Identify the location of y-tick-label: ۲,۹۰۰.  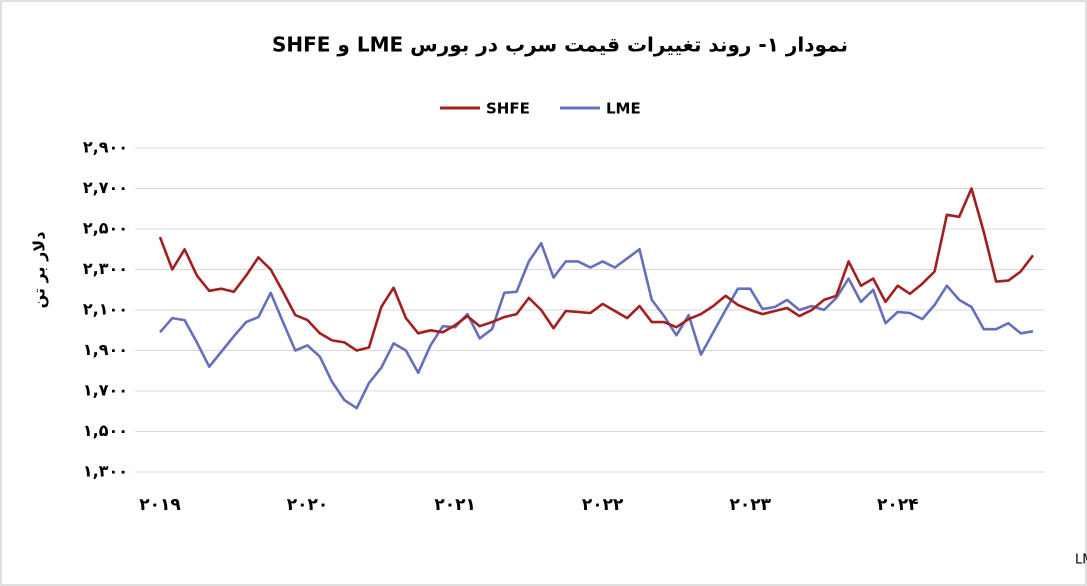
(105, 147).